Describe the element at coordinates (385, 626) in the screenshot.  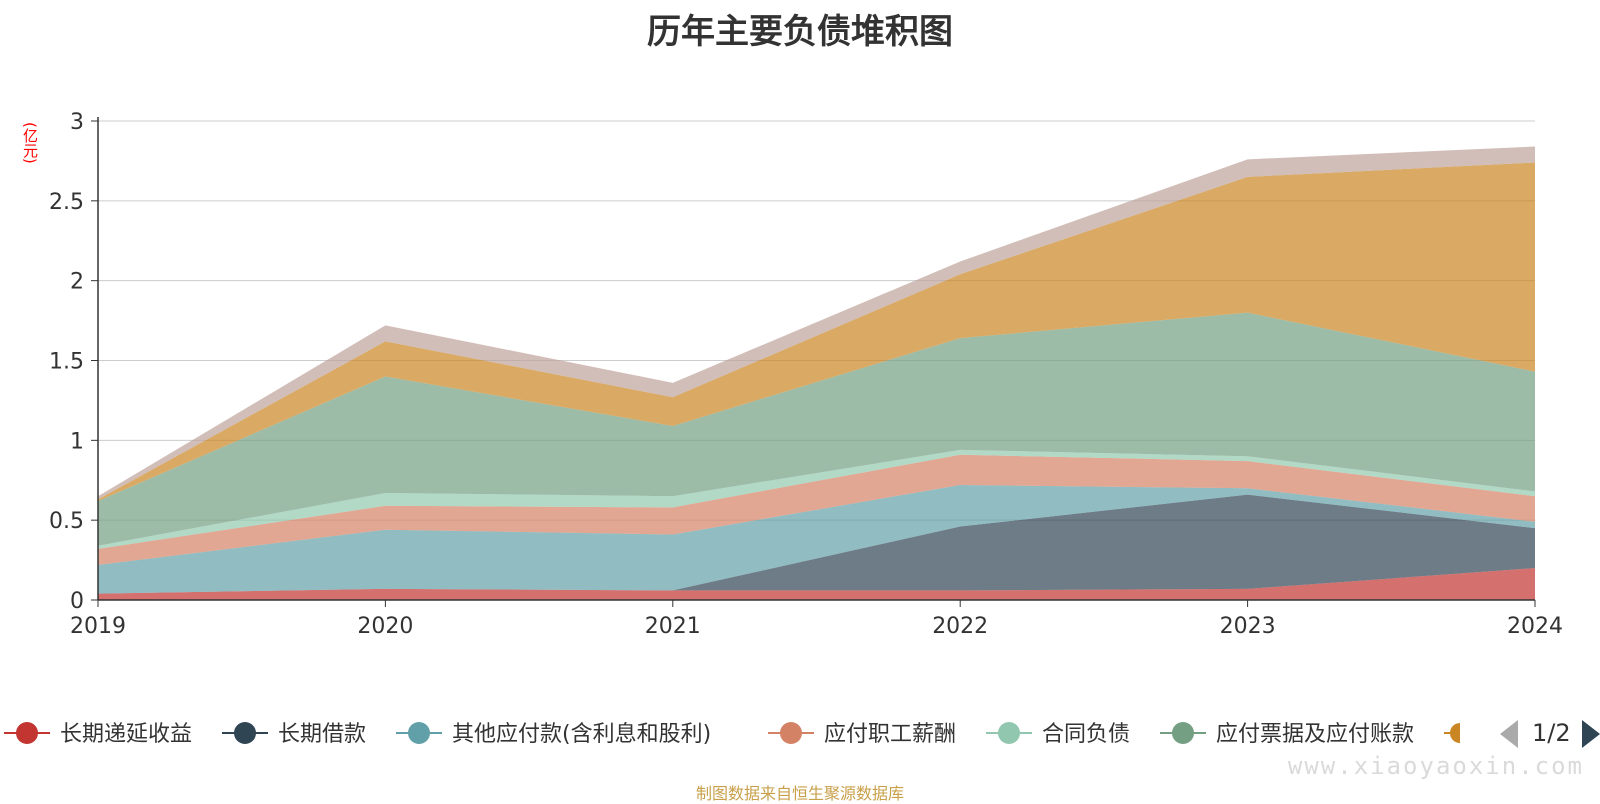
I see `x-tick-label: 2020` at that location.